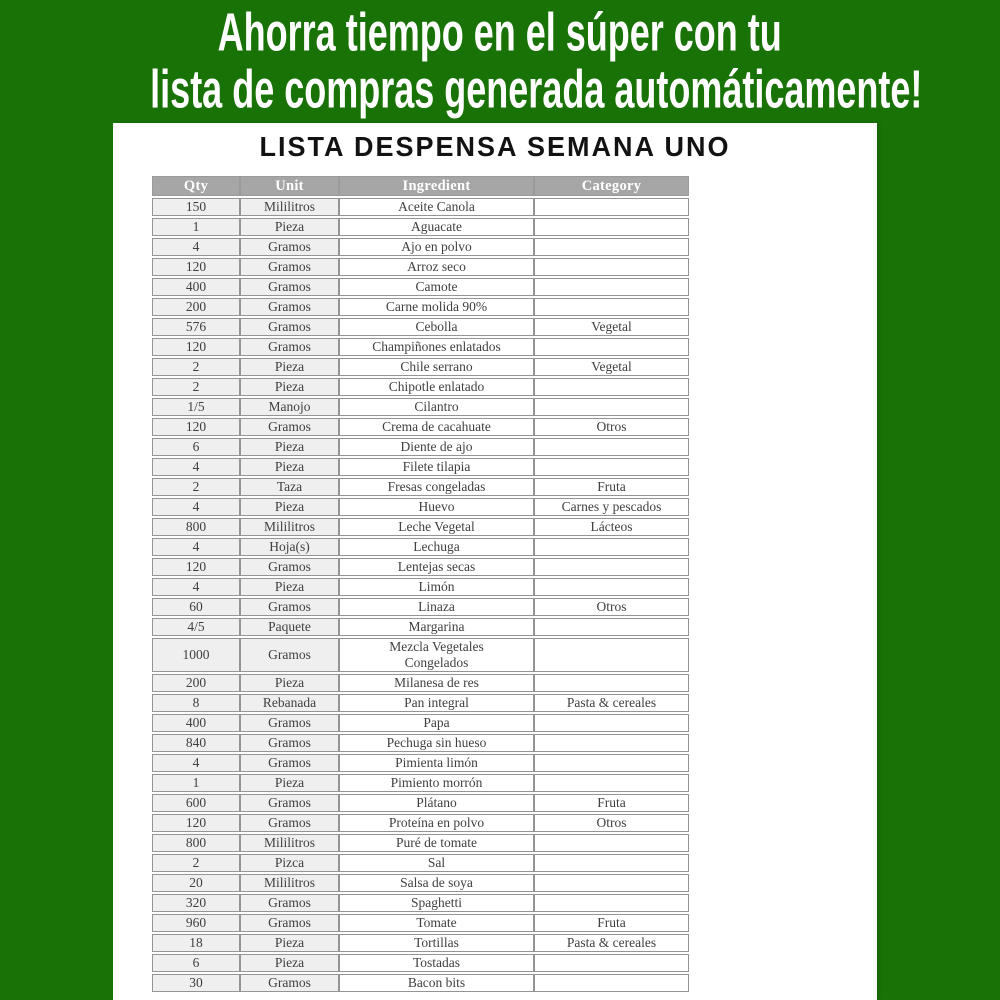  What do you see at coordinates (436, 307) in the screenshot?
I see `ingredient-cell: Carne molida 90%` at bounding box center [436, 307].